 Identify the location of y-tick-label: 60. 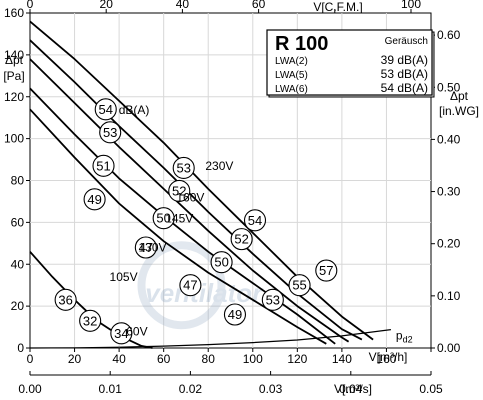
(18, 222).